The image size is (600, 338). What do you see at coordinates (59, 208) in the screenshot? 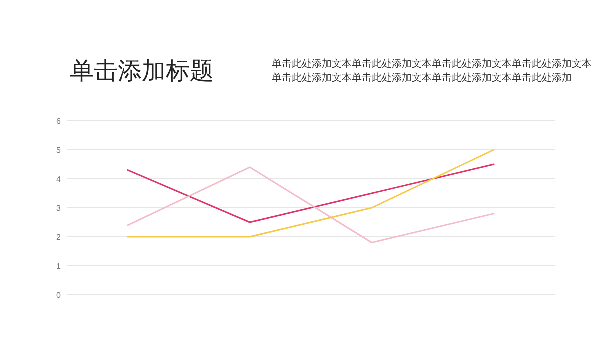
I see `y-tick-label: 3` at bounding box center [59, 208].